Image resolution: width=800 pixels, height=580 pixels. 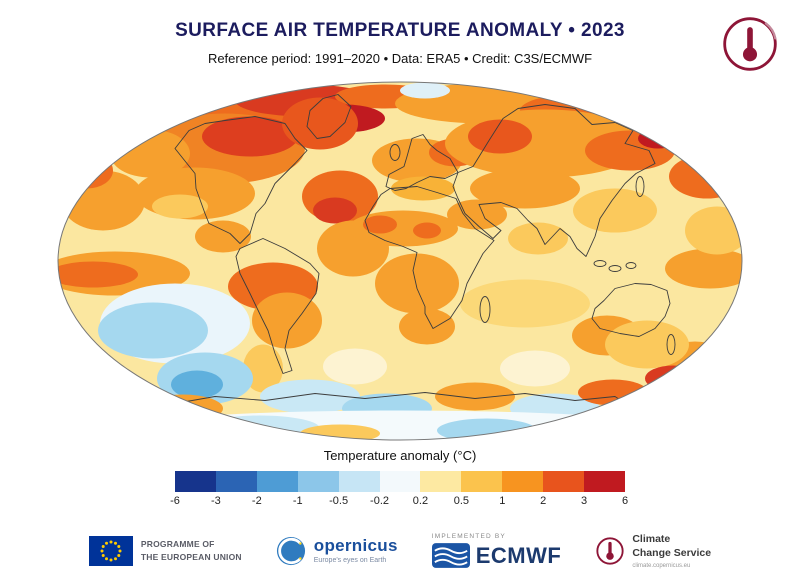 I want to click on copernicus-tagline: Europe's eyes on Earth, so click(x=350, y=561).